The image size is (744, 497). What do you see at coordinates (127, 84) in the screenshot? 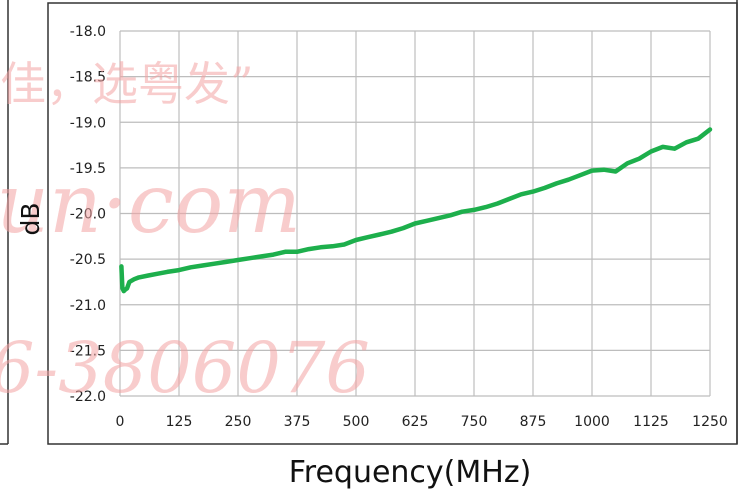
I see `watermark-line-1: 佳，选粤发”` at bounding box center [127, 84].